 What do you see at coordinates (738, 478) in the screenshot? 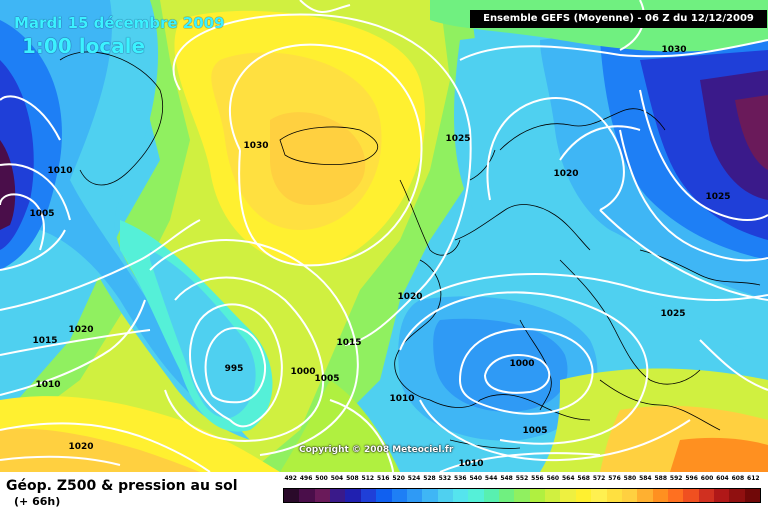
I see `legend-label: 608` at bounding box center [738, 478].